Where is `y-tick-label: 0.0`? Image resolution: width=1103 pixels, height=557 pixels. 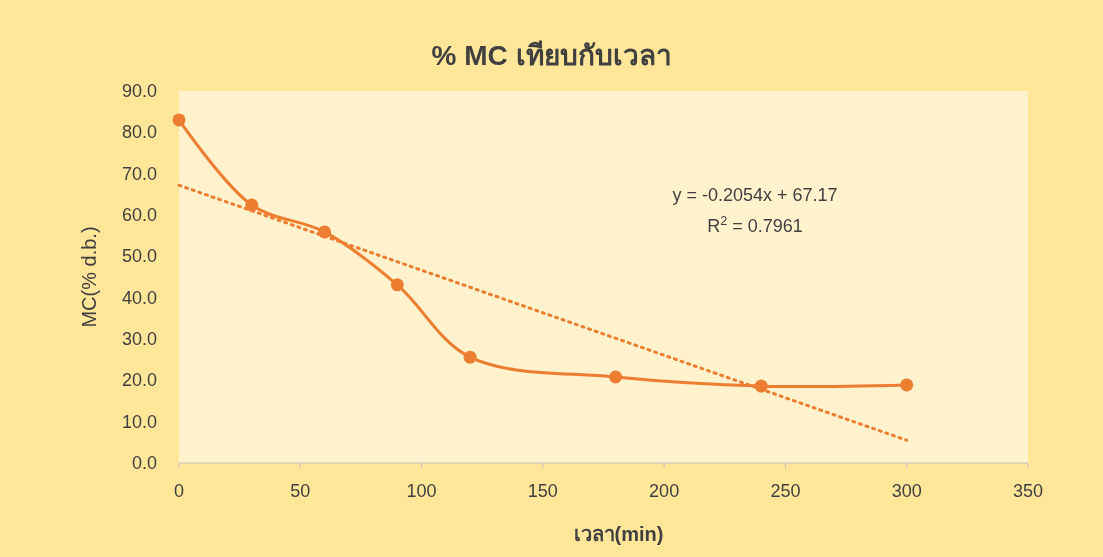 y-tick-label: 0.0 is located at coordinates (144, 463).